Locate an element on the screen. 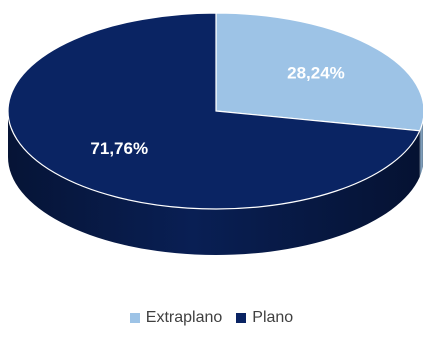 This screenshot has width=423, height=337. legend: Extraplano Plano is located at coordinates (211, 318).